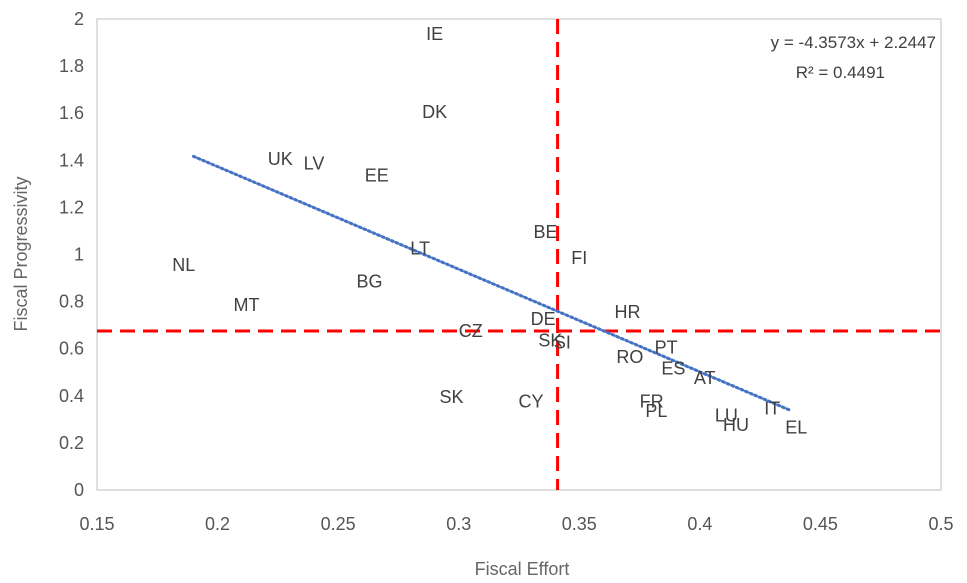 The width and height of the screenshot is (967, 583). Describe the element at coordinates (471, 331) in the screenshot. I see `point-label-cz: CZ` at that location.